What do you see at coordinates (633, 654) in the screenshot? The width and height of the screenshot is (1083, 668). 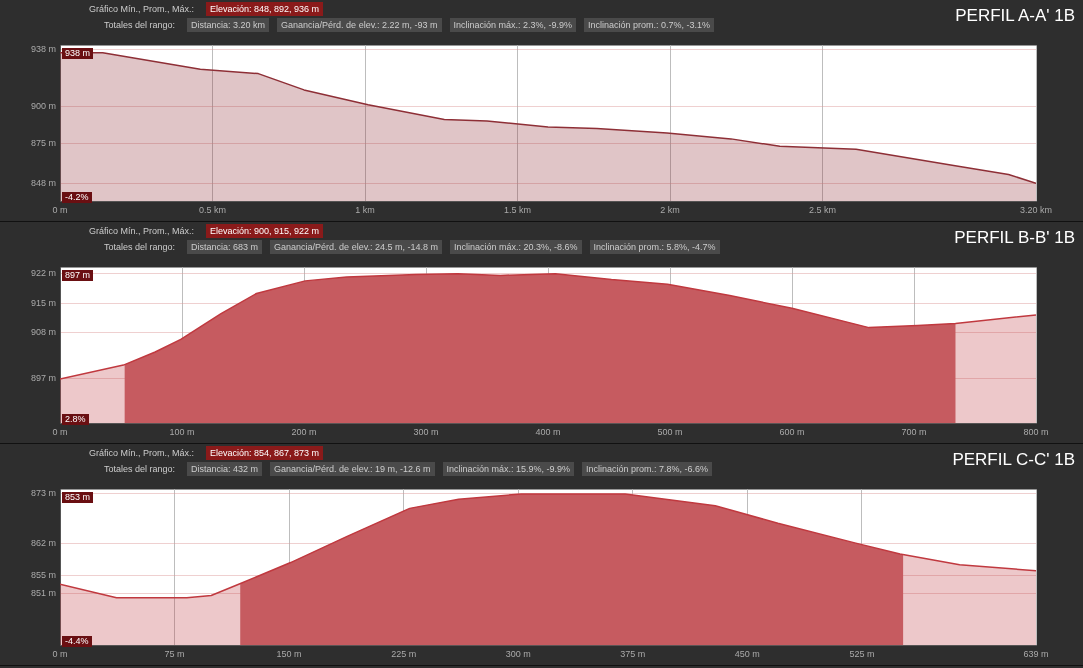 I see `x-tick-label: 375 m` at bounding box center [633, 654].